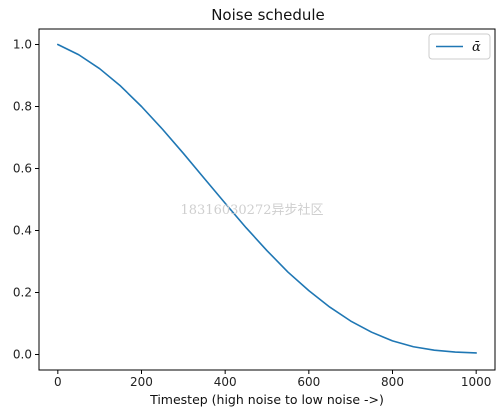 This screenshot has height=417, width=503. What do you see at coordinates (476, 382) in the screenshot?
I see `x-tick-label: 1000` at bounding box center [476, 382].